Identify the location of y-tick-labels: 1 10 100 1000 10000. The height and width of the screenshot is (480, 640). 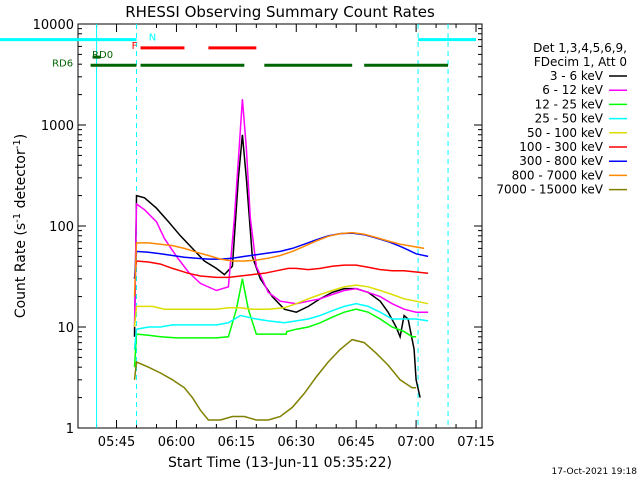
(53, 227).